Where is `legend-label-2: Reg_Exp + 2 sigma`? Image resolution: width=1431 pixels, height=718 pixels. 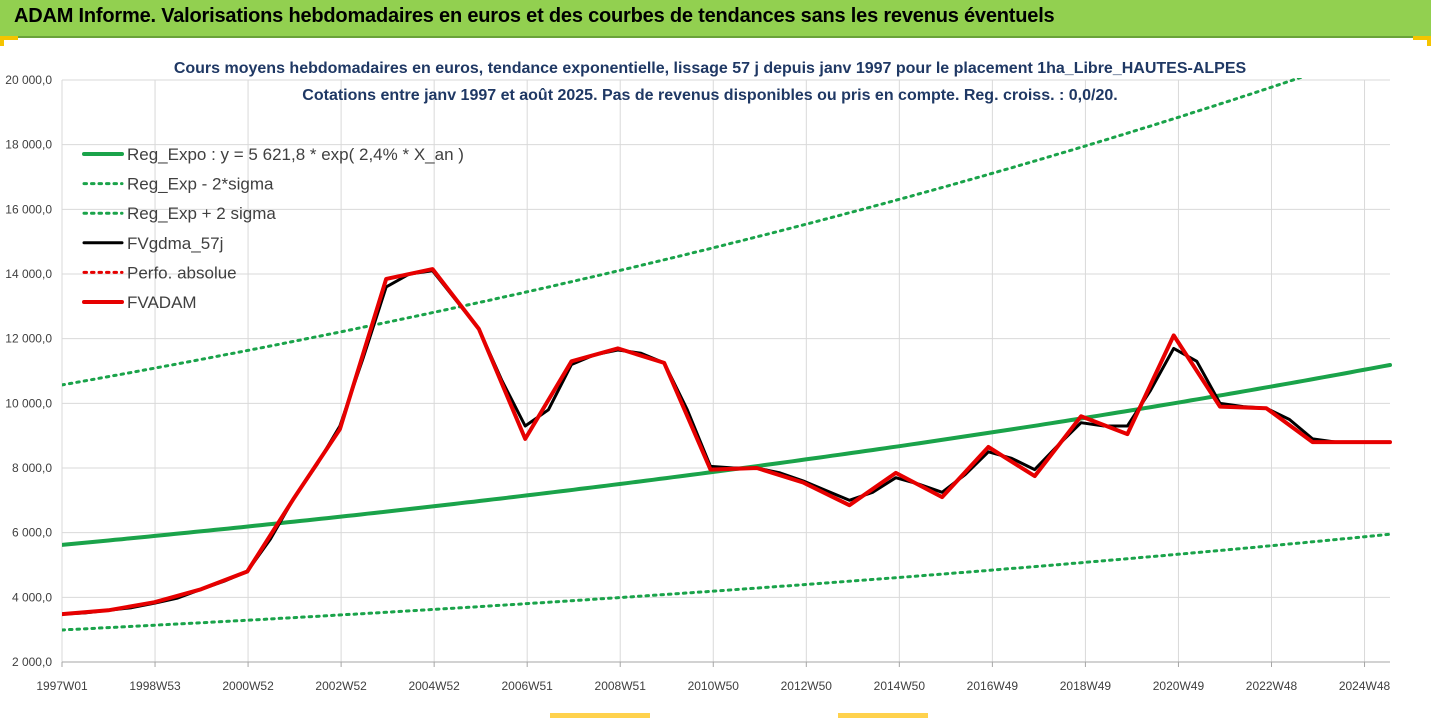
legend-label-2: Reg_Exp + 2 sigma is located at coordinates (201, 213).